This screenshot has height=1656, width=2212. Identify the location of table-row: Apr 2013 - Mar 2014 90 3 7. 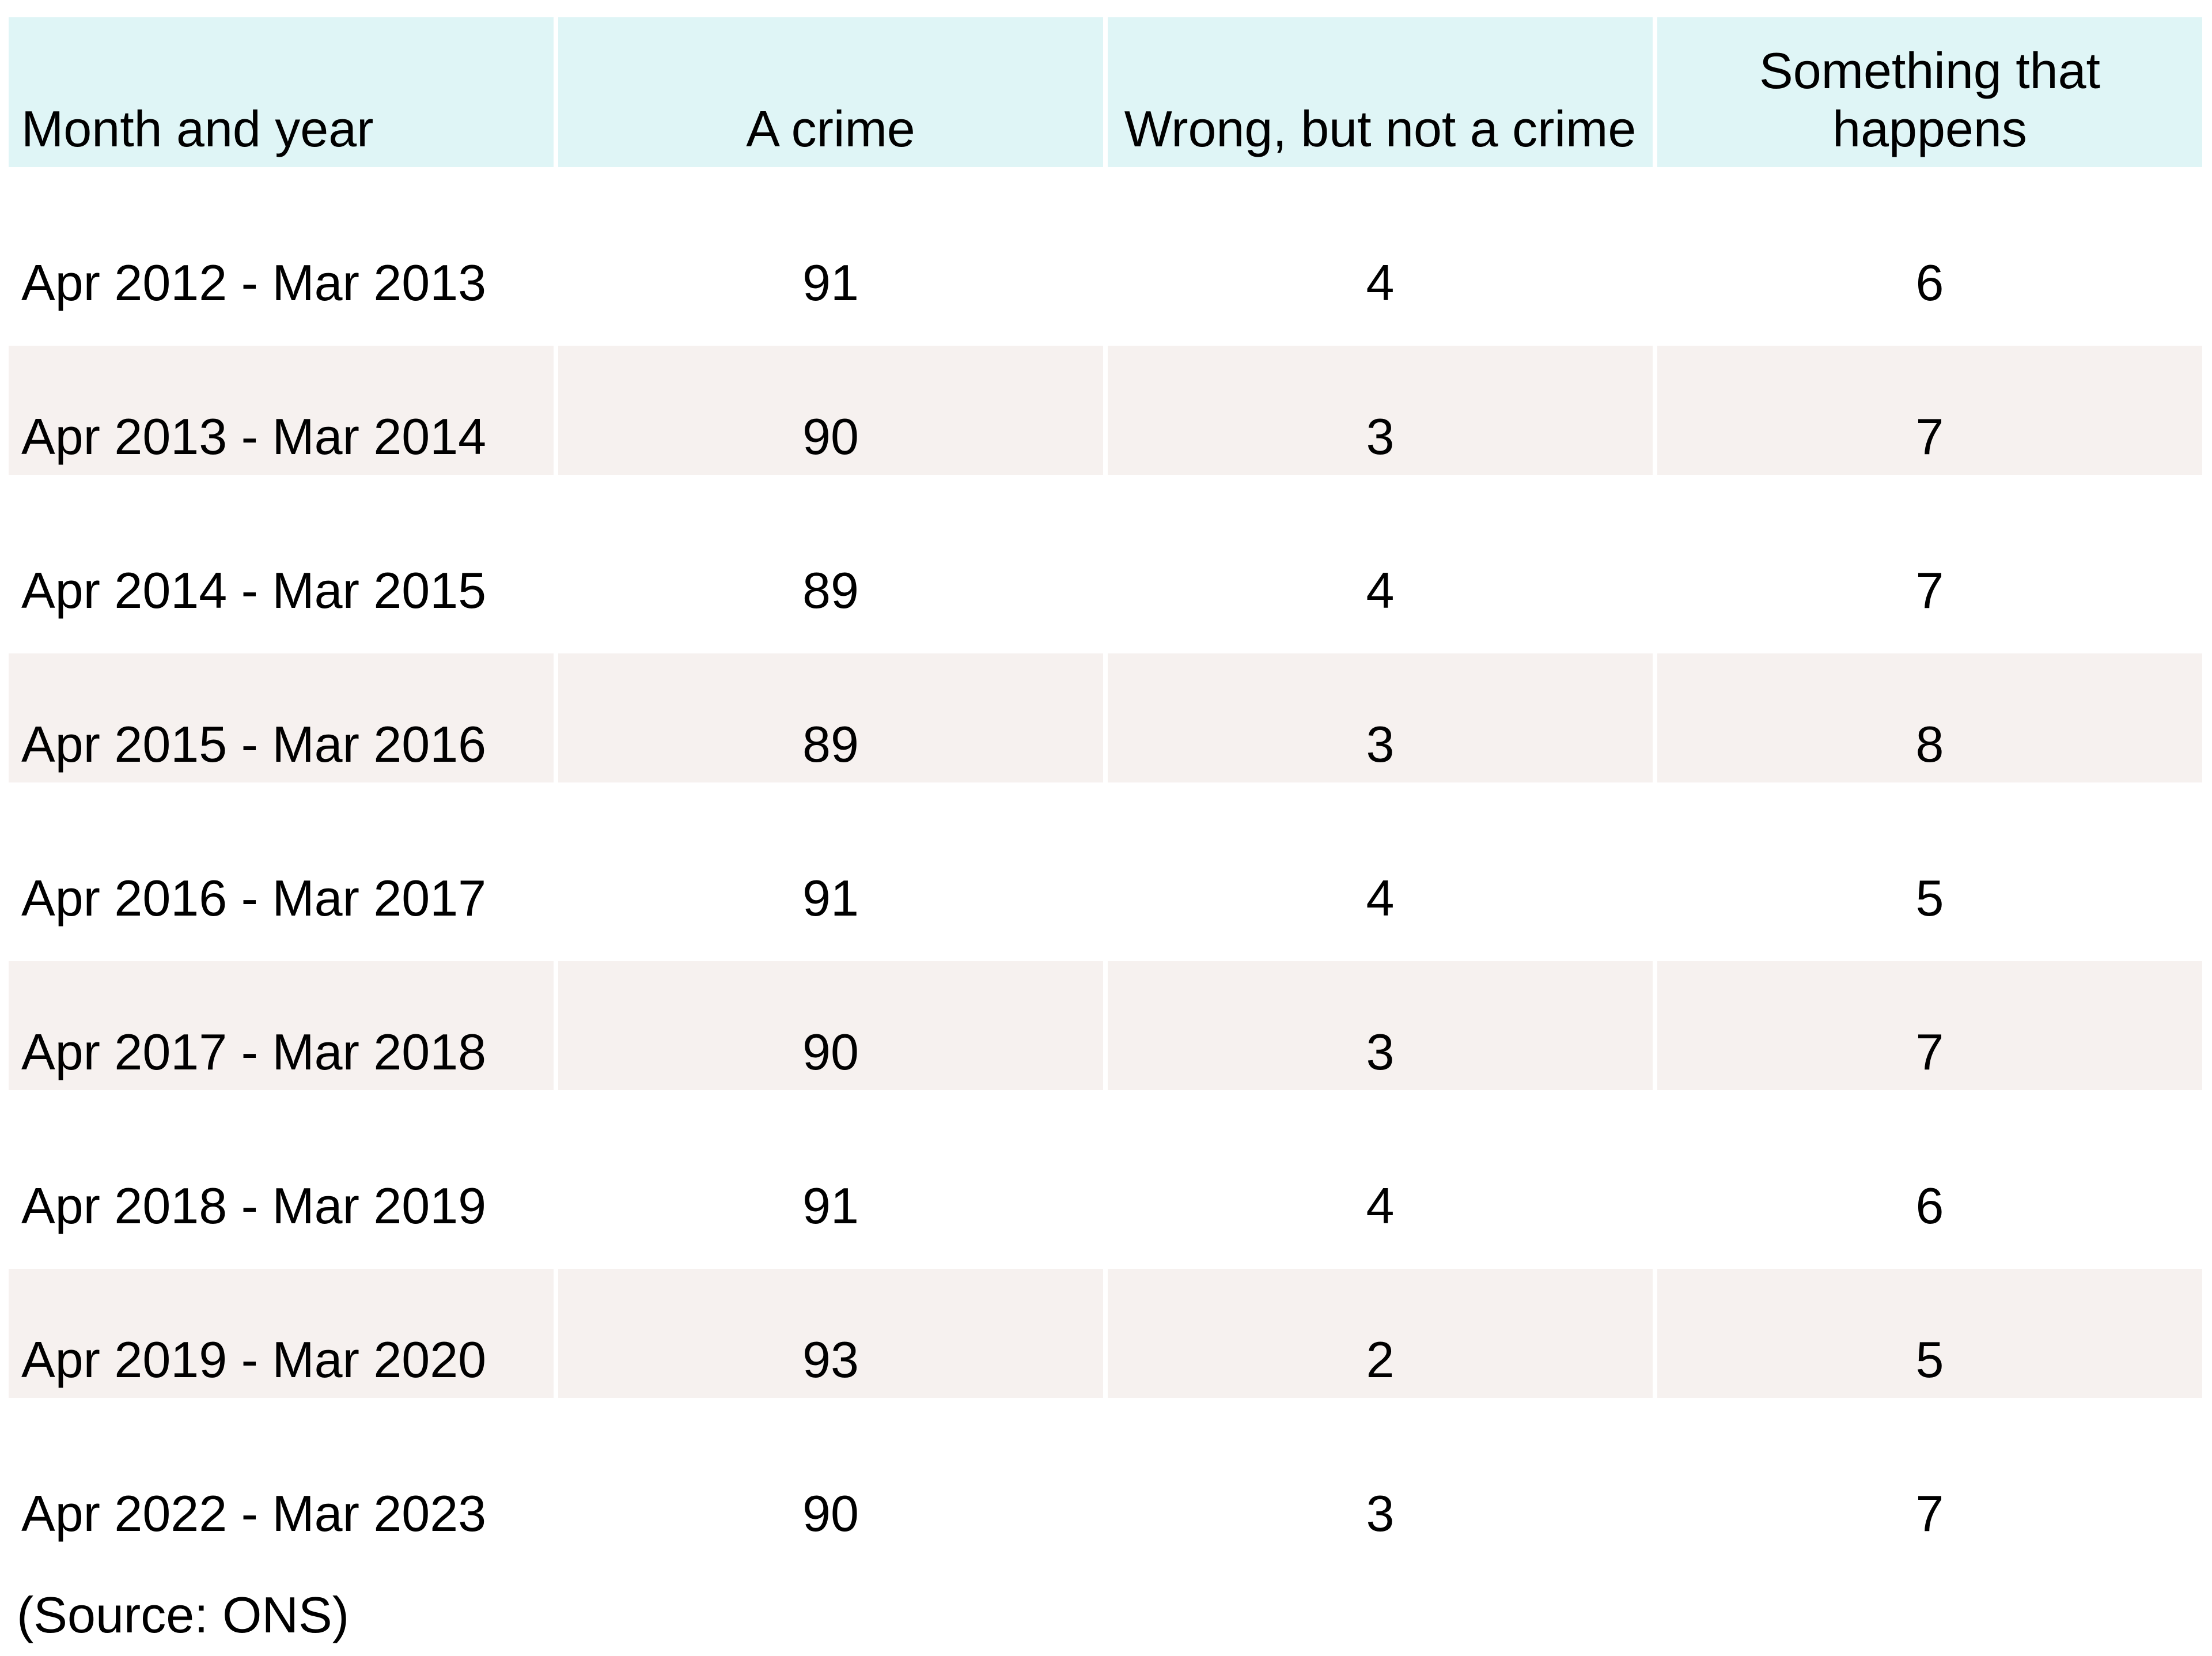
(1105, 410).